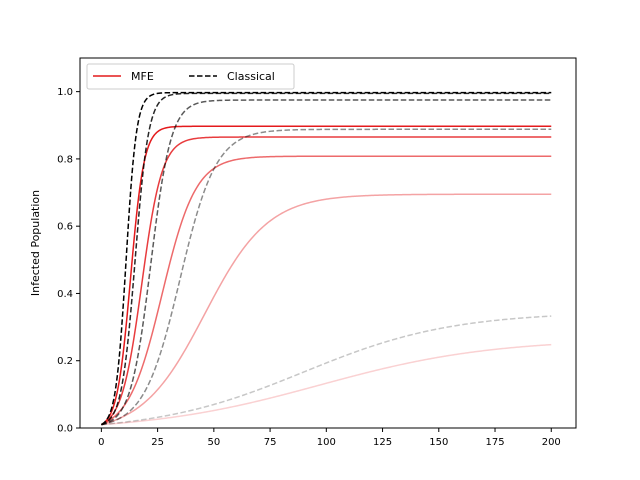 The width and height of the screenshot is (640, 480). I want to click on x-tick-label: 125, so click(382, 442).